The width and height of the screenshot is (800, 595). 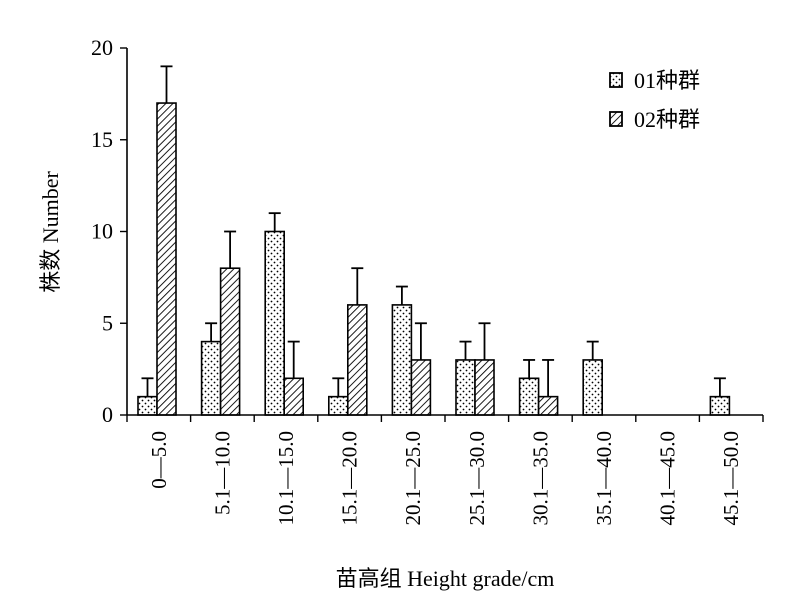 I want to click on x-tick-label-3: 15.1—20.0, so click(x=350, y=478).